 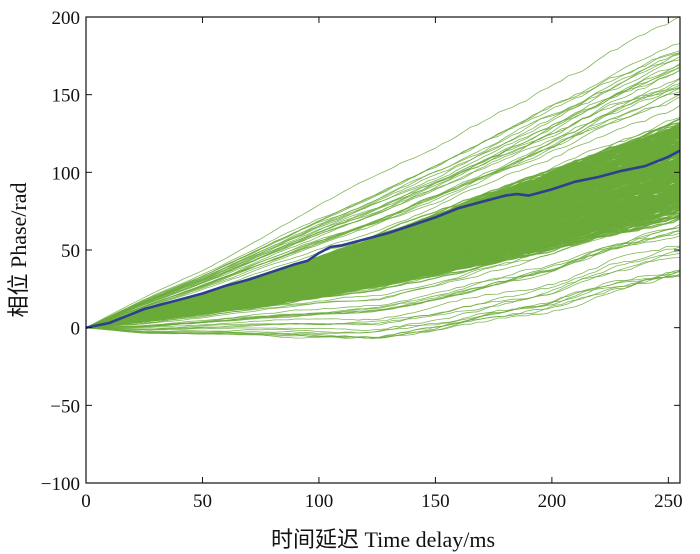 I want to click on x-tick-label: 0, so click(x=86, y=501).